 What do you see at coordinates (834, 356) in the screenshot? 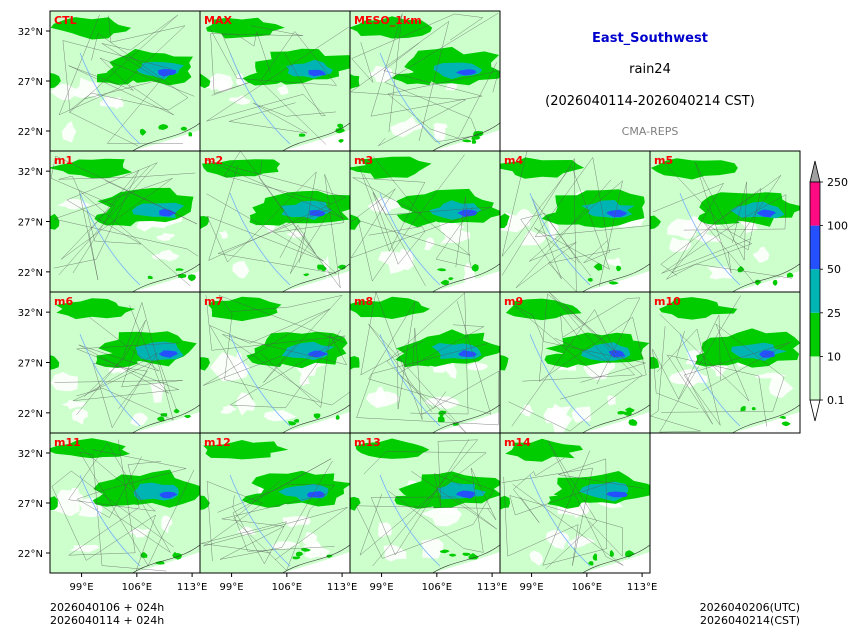
I see `colorbar-label: 10` at bounding box center [834, 356].